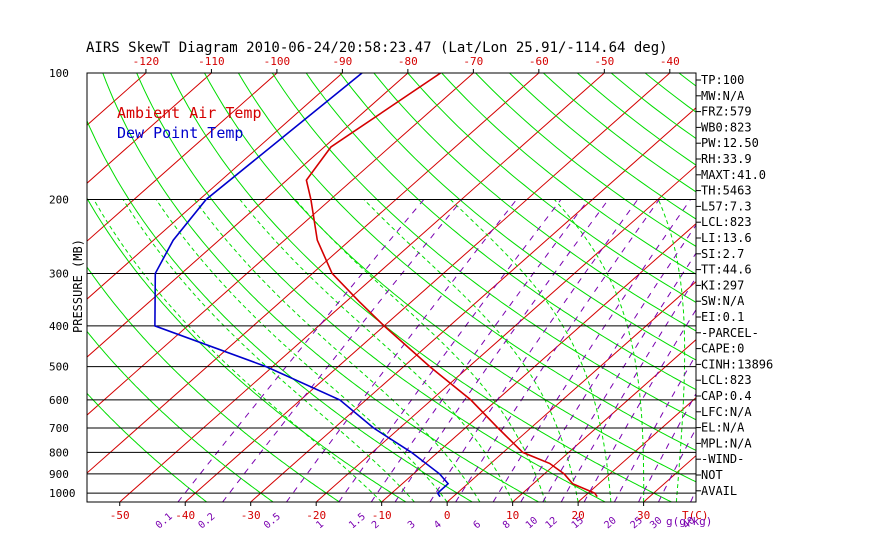 This screenshot has width=870, height=560. Describe the element at coordinates (726, 191) in the screenshot. I see `index-label: TH:5463` at that location.